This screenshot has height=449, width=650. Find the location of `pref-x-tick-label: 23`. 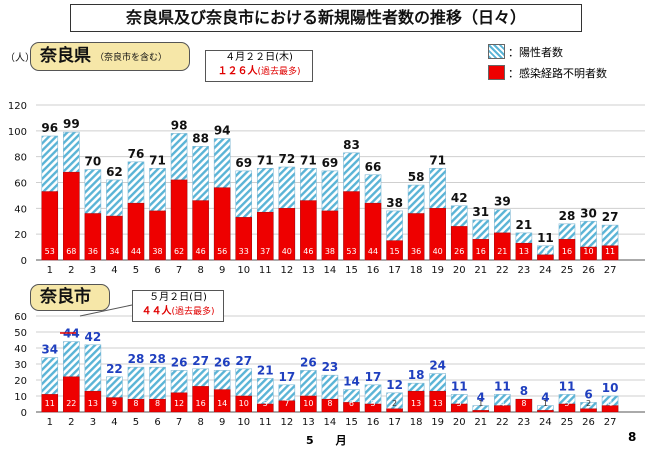

pref-x-tick-label: 23 is located at coordinates (524, 270).